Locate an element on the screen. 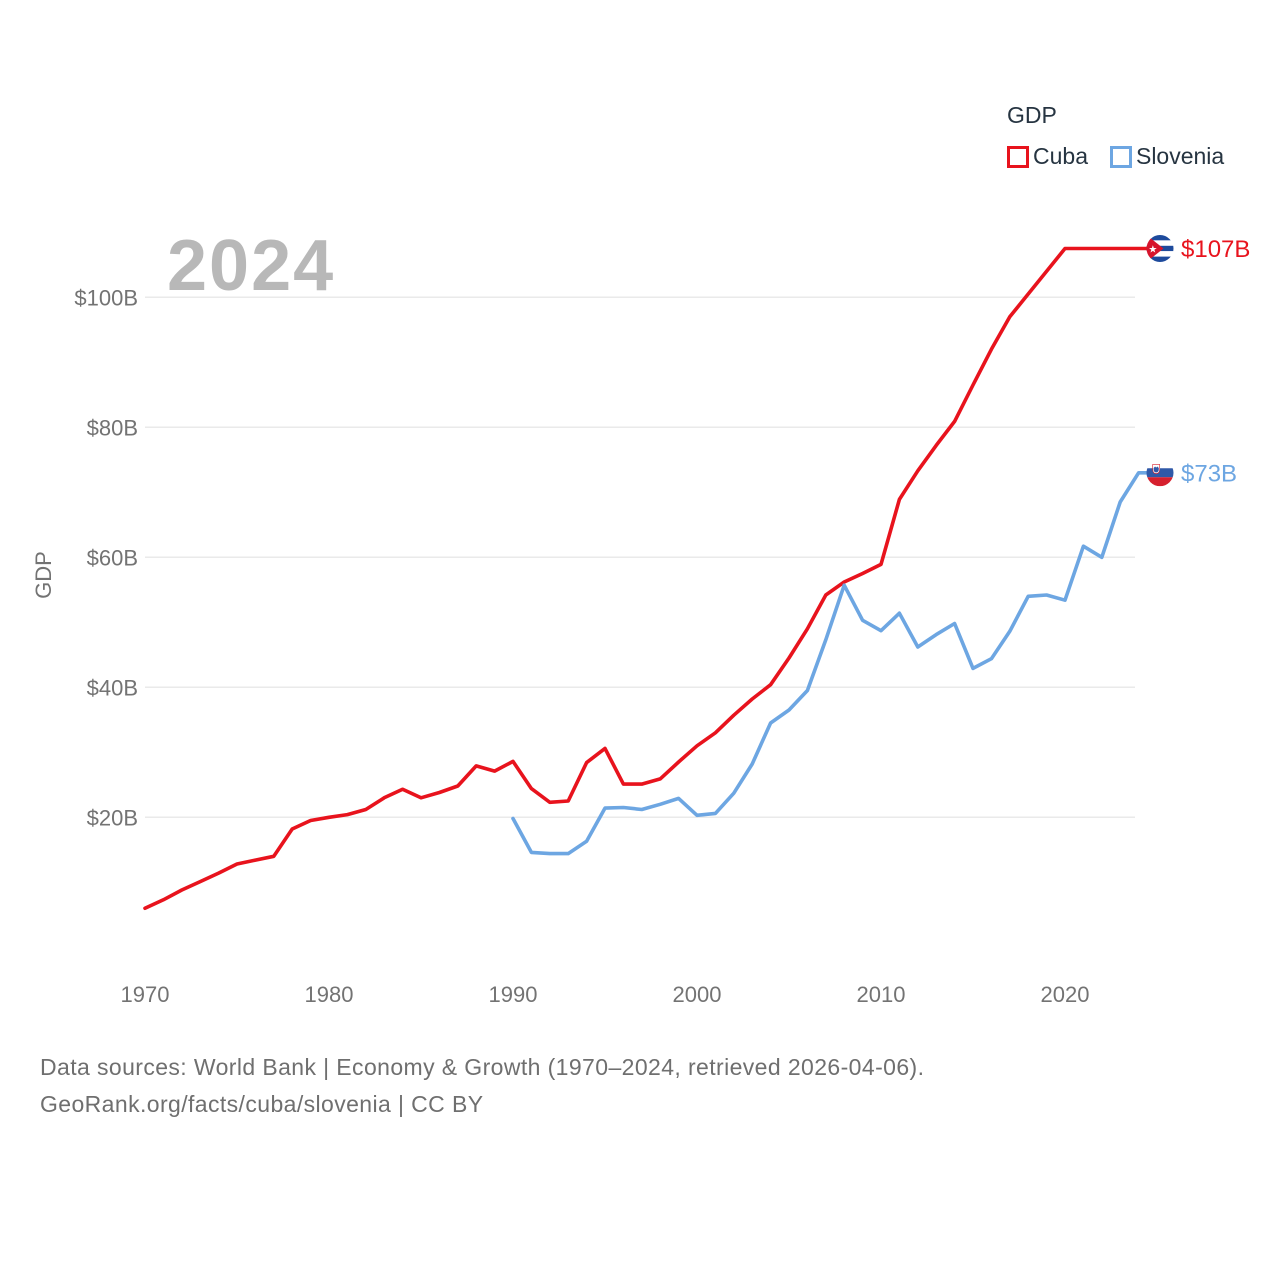  y-tick-label: $40B is located at coordinates (112, 687).